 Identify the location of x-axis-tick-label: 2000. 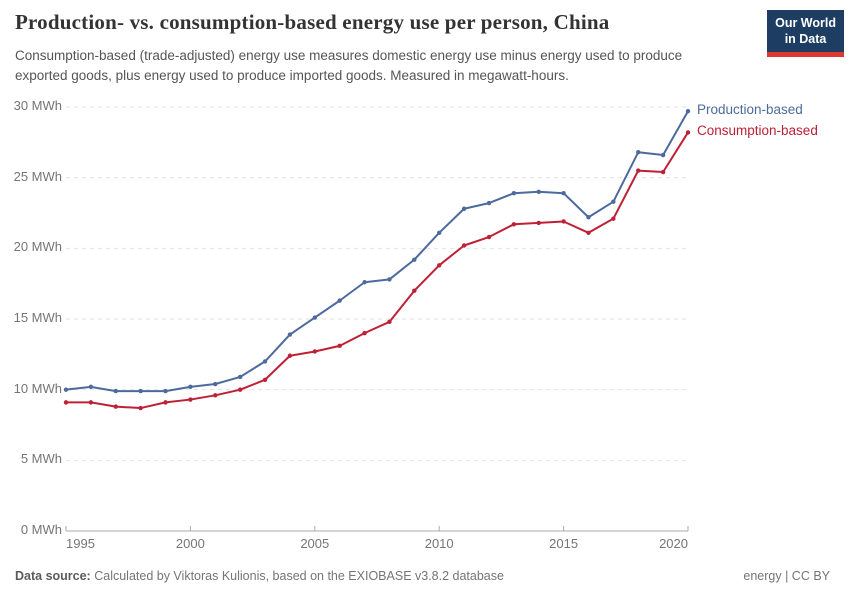
(190, 543).